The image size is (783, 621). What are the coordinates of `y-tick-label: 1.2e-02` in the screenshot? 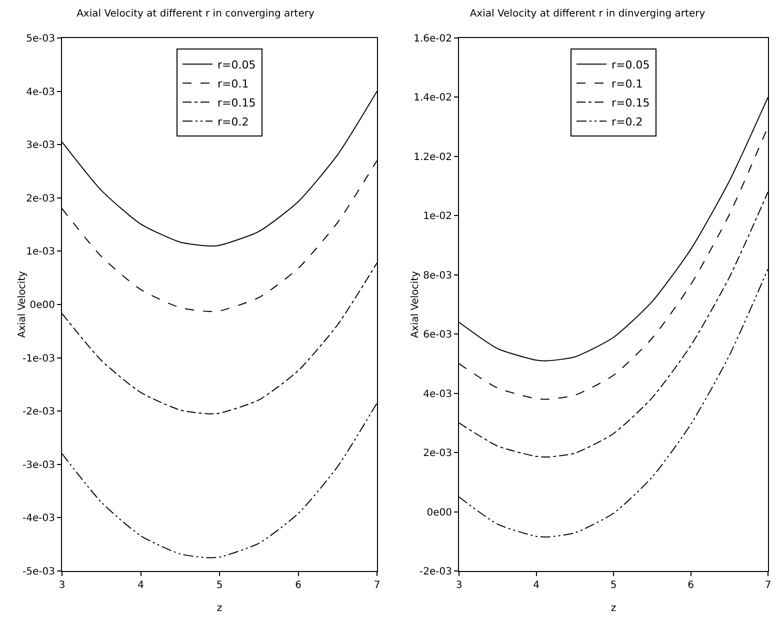 It's located at (433, 157).